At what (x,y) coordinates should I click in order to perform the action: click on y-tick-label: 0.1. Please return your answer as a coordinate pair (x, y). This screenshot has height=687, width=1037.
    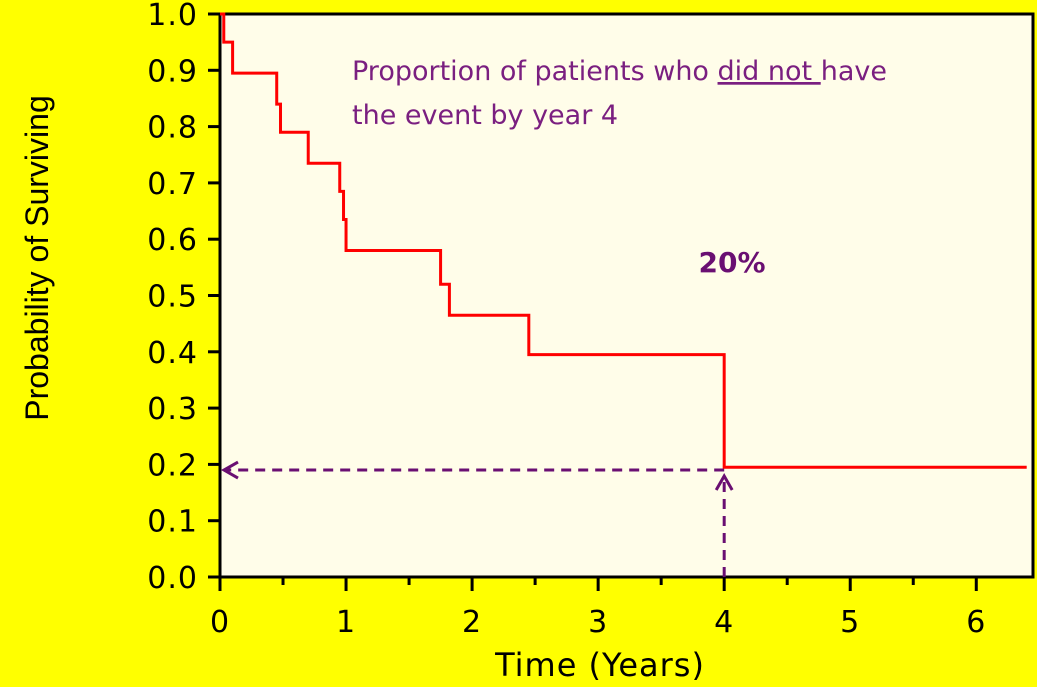
    Looking at the image, I should click on (172, 522).